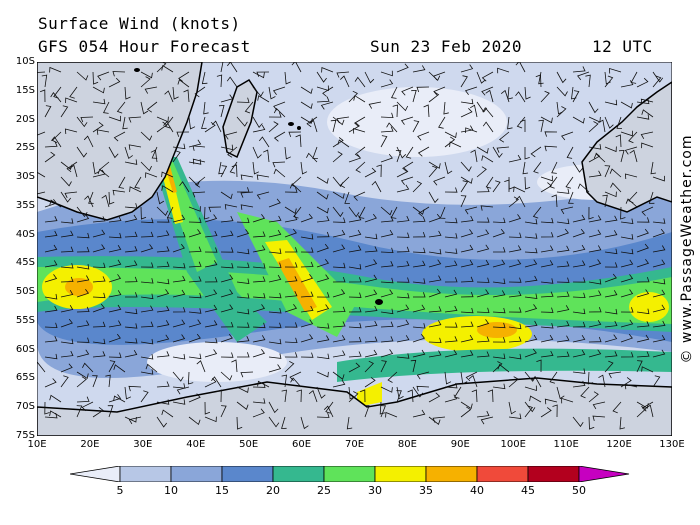  What do you see at coordinates (25, 320) in the screenshot?
I see `latitude-label: 55S` at bounding box center [25, 320].